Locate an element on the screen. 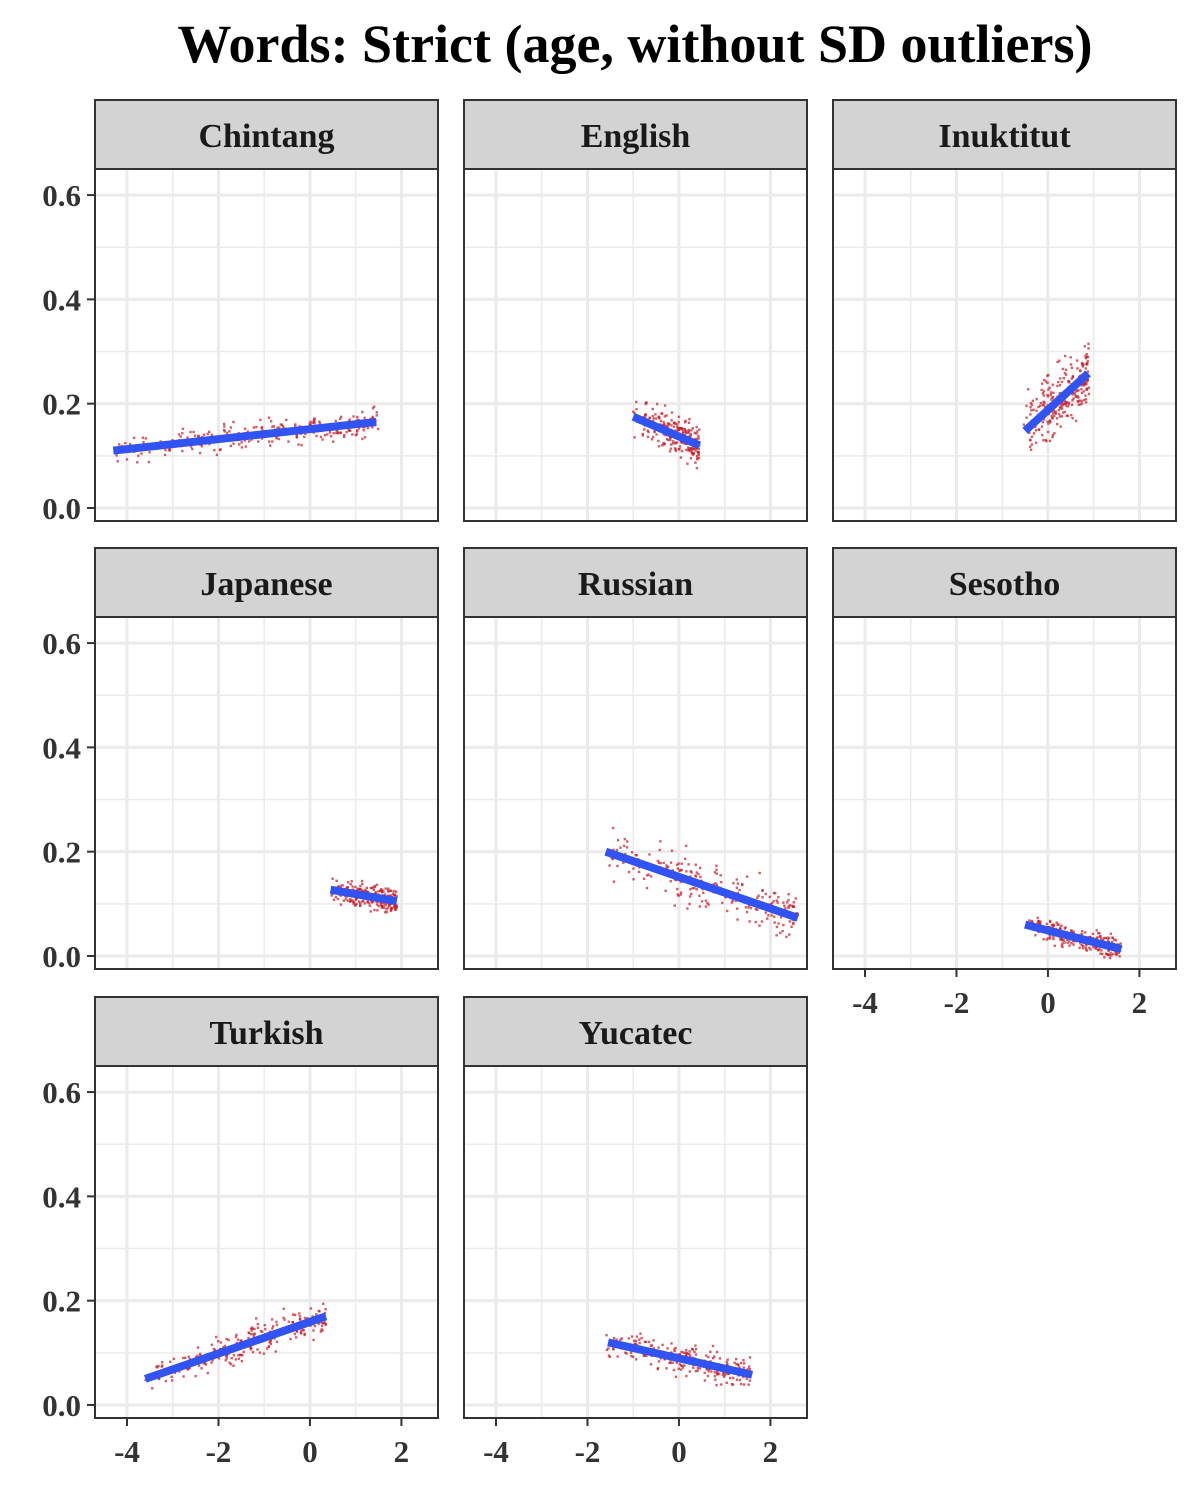 This screenshot has height=1505, width=1200. plot-background is located at coordinates (266, 345).